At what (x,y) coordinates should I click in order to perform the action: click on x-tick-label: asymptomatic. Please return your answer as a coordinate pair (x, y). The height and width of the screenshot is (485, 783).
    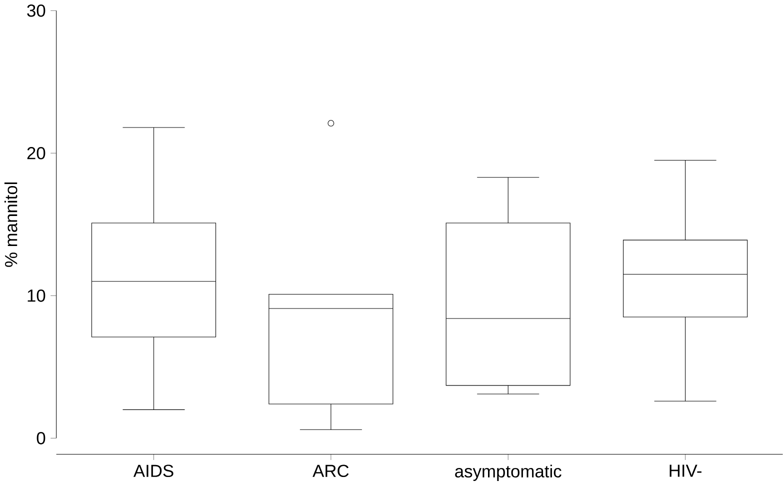
    Looking at the image, I should click on (508, 472).